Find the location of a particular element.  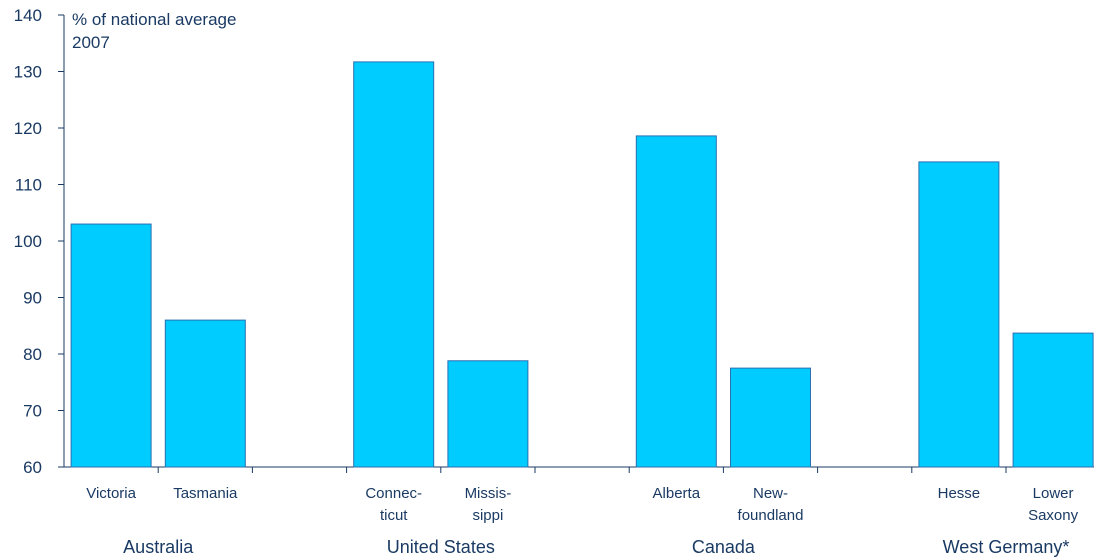

y-axis-label: % of national average is located at coordinates (154, 19).